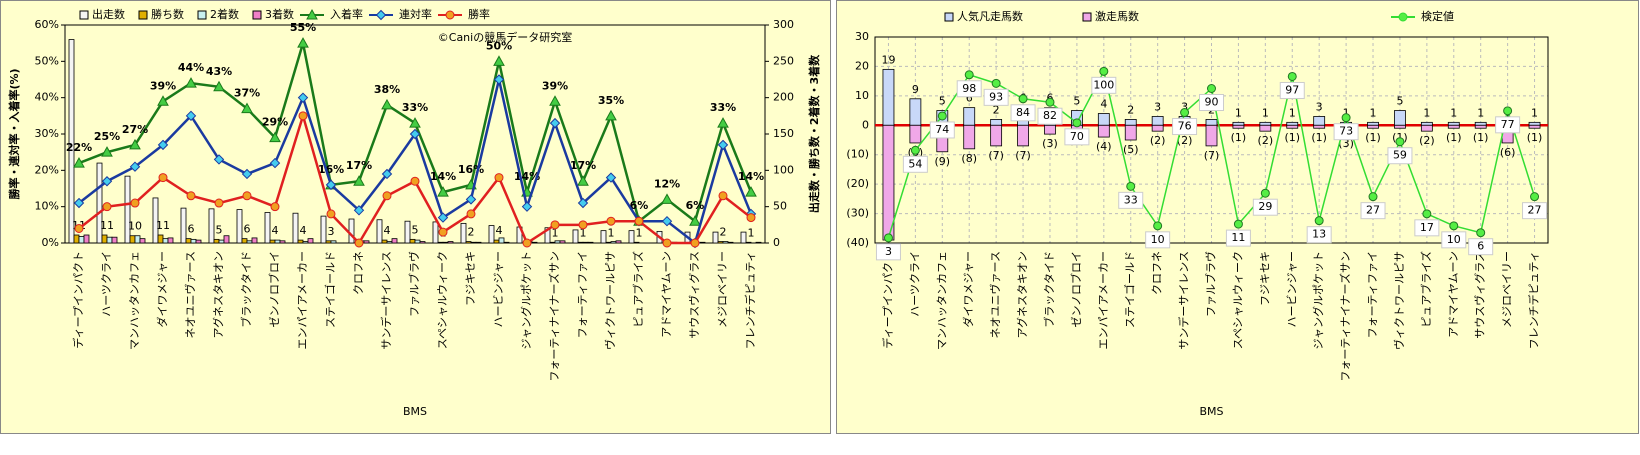  I want to click on data-label: 9, so click(915, 89).